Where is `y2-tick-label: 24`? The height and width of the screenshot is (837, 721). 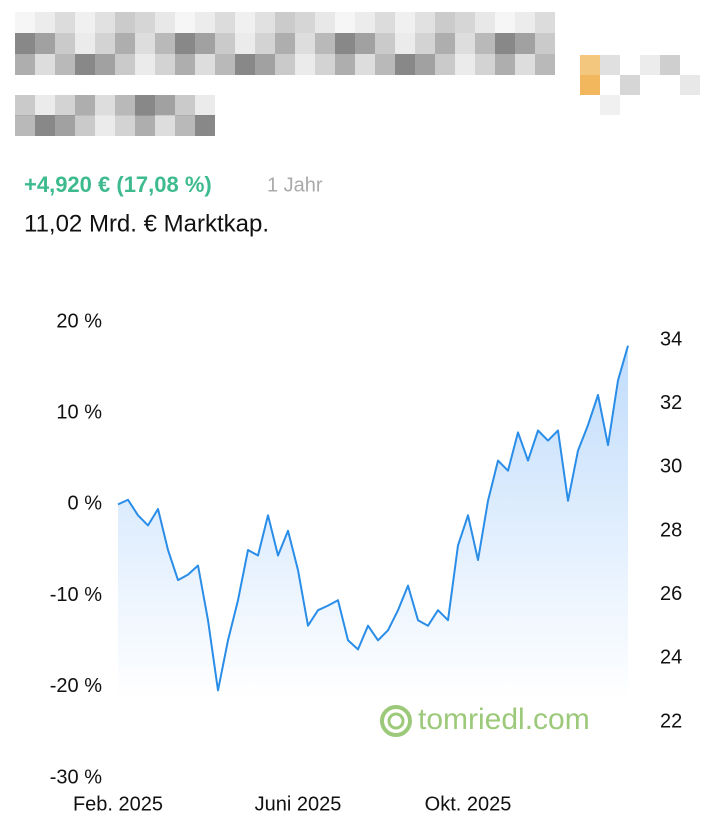
y2-tick-label: 24 is located at coordinates (671, 658).